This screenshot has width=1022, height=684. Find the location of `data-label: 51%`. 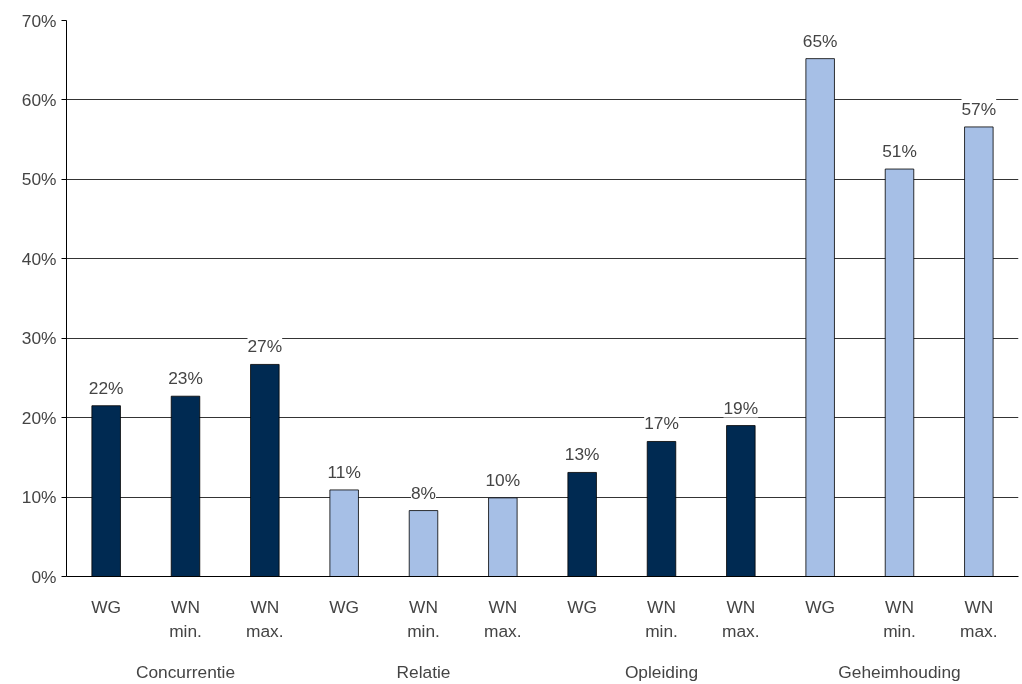

data-label: 51% is located at coordinates (899, 151).